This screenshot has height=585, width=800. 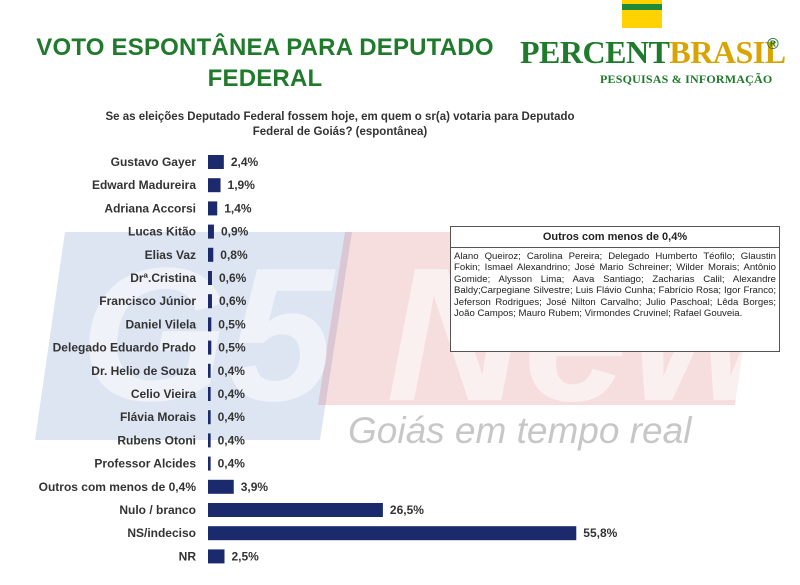 I want to click on page-title-line1: VOTO ESPONTÂNEA PARA DEPUTADO, so click(x=265, y=47).